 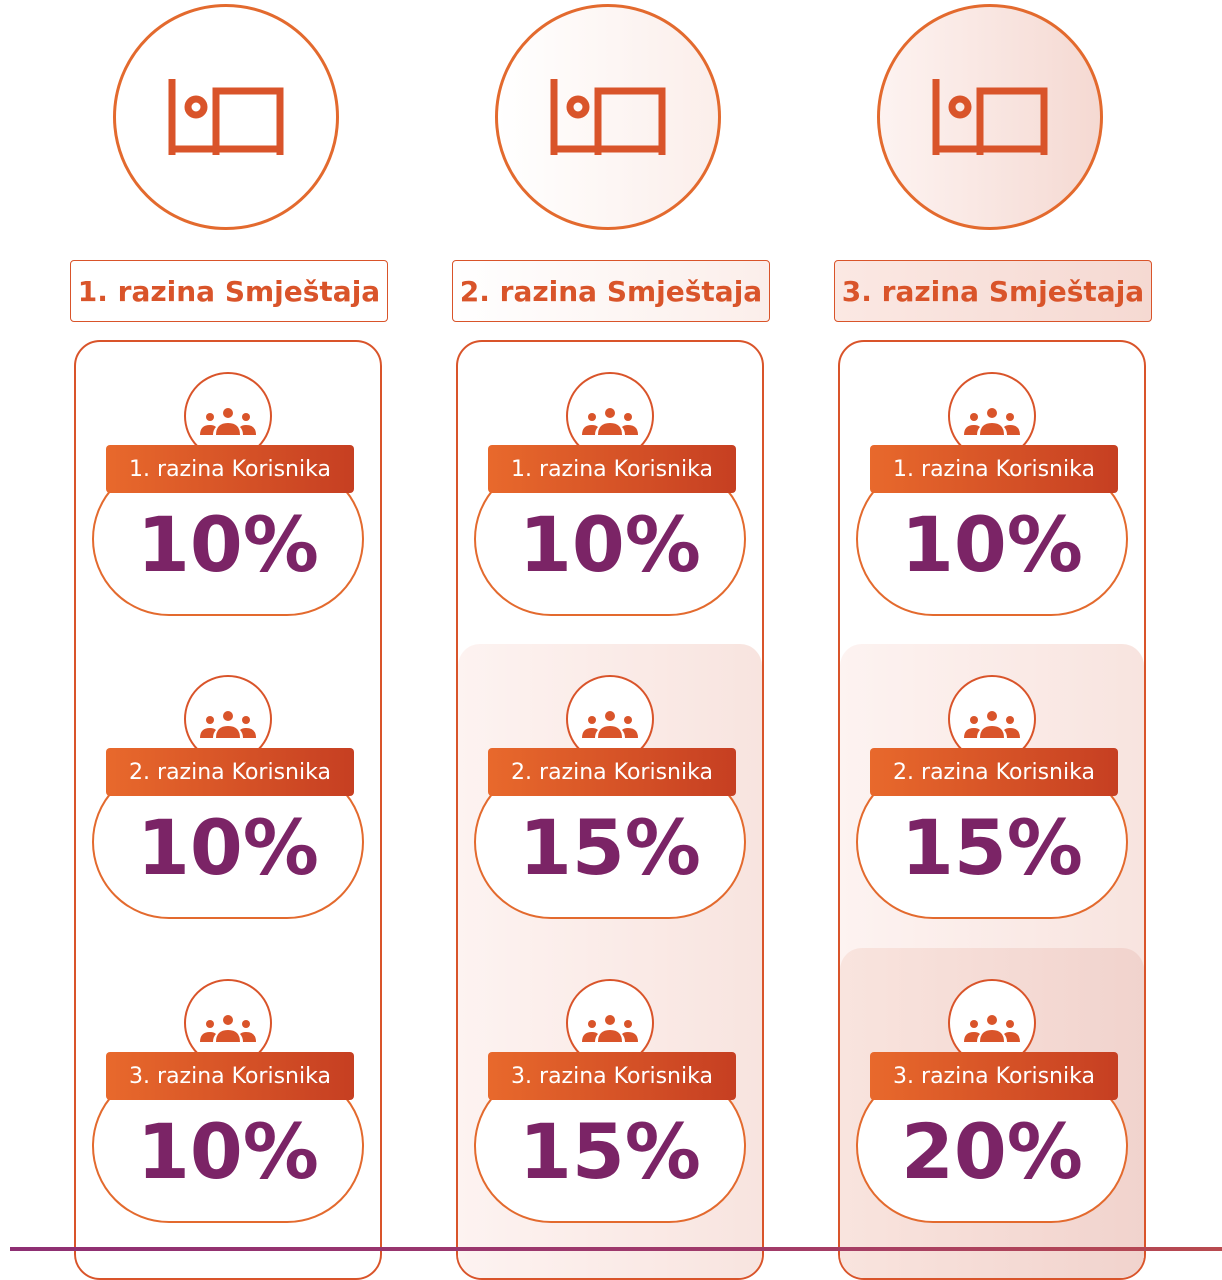 I want to click on user-level-block-2: 10% 2. razina Korisnika, so click(x=228, y=790).